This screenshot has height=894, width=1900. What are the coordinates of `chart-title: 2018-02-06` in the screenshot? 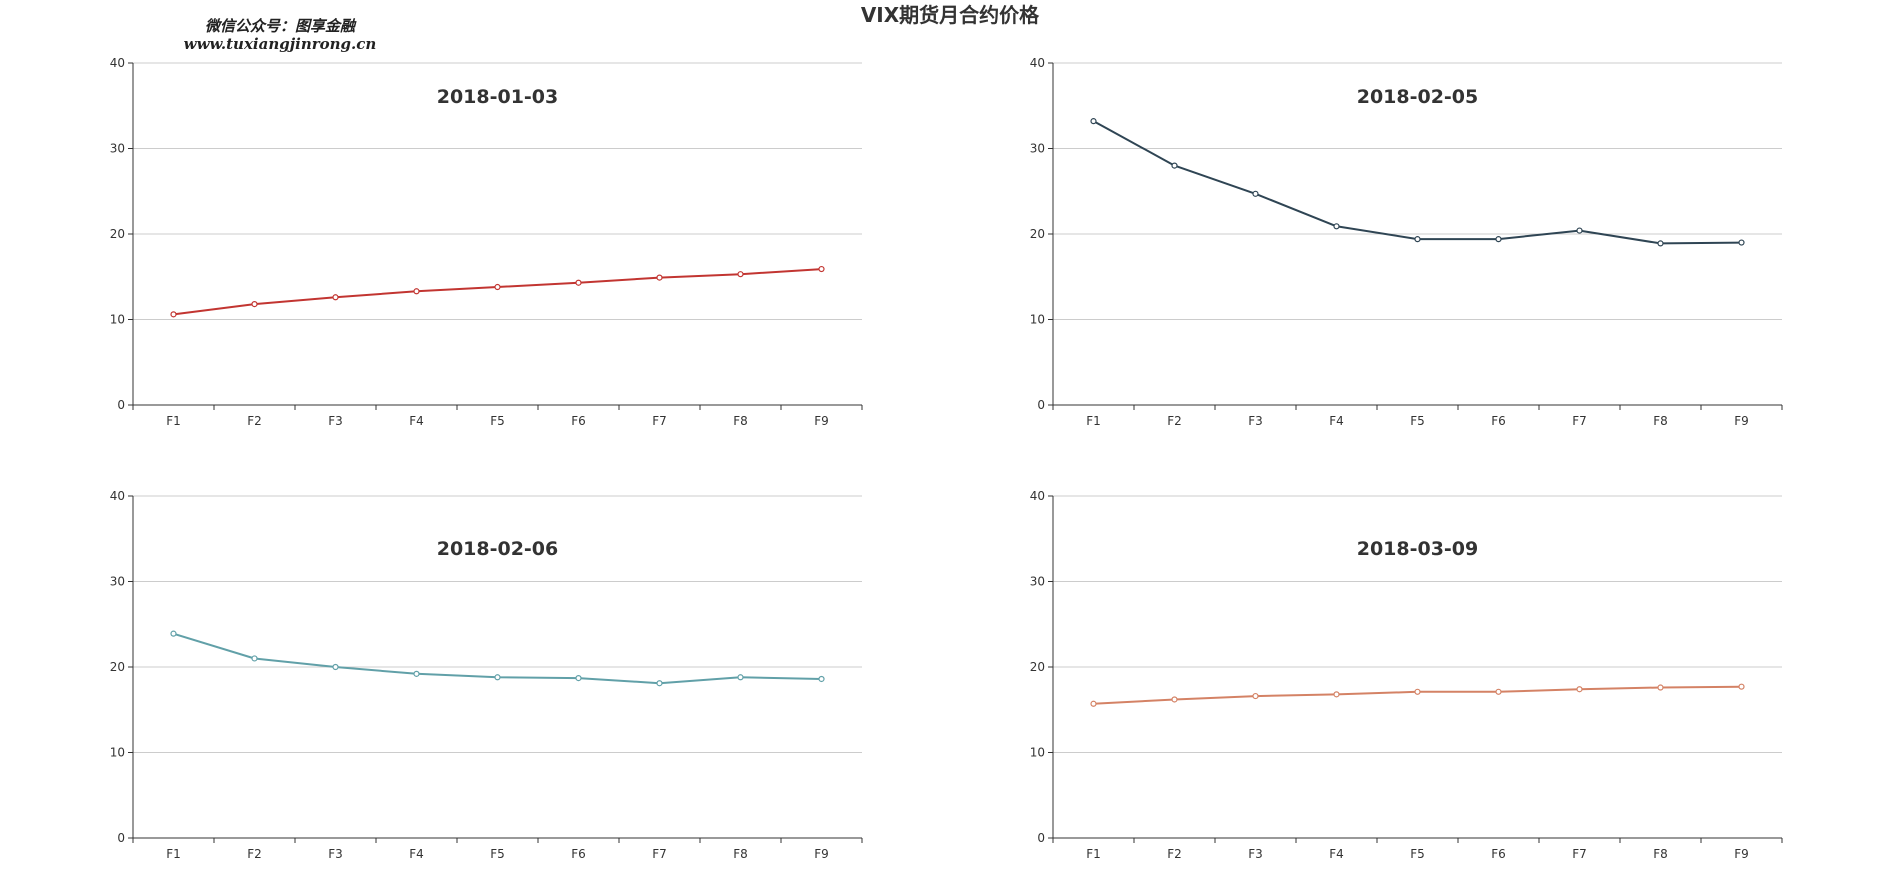 It's located at (498, 549).